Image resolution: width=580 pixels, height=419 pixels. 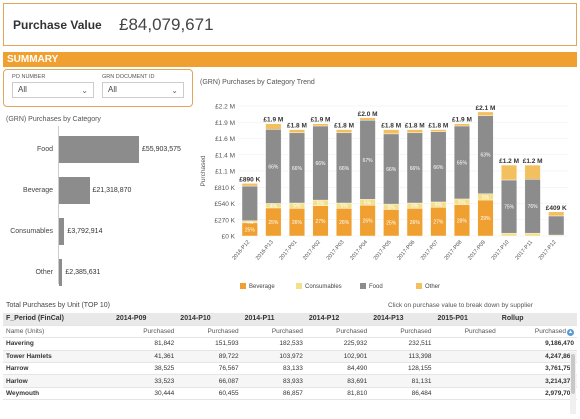 What do you see at coordinates (402, 357) in the screenshot?
I see `purchase-value-cell: 113,398` at bounding box center [402, 357].